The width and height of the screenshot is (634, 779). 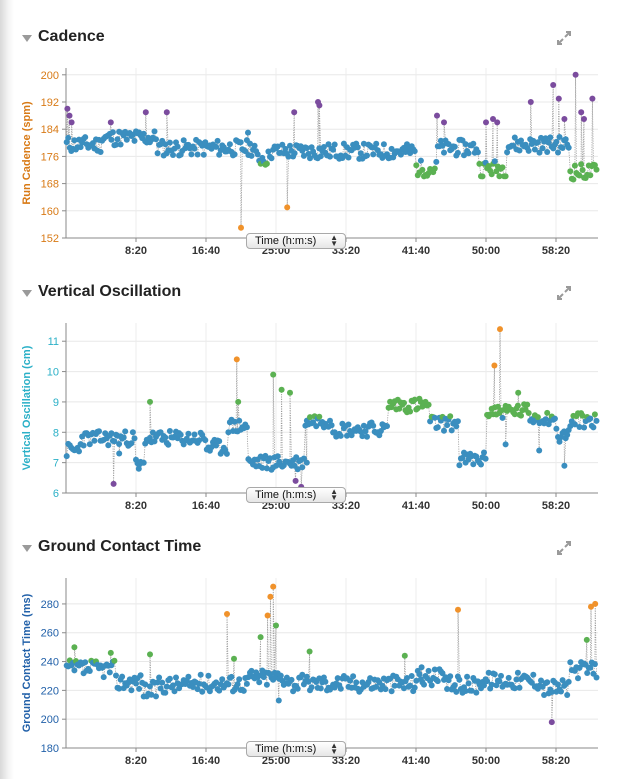 I want to click on cadence-title: Cadence, so click(x=71, y=36).